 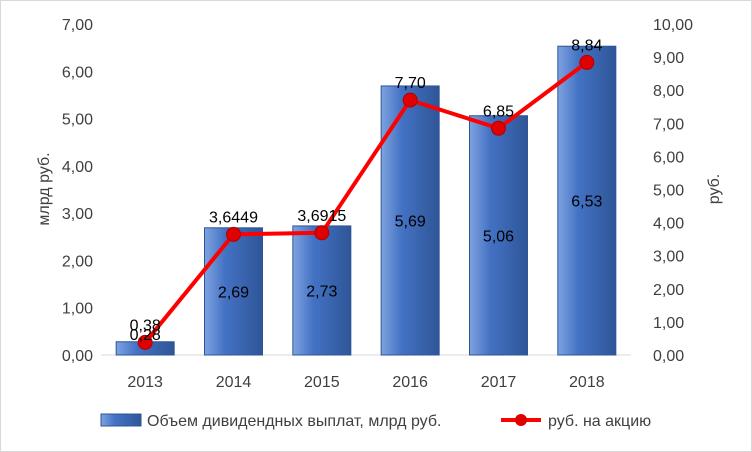 What do you see at coordinates (668, 124) in the screenshot?
I see `y2-tick-label: 7,00` at bounding box center [668, 124].